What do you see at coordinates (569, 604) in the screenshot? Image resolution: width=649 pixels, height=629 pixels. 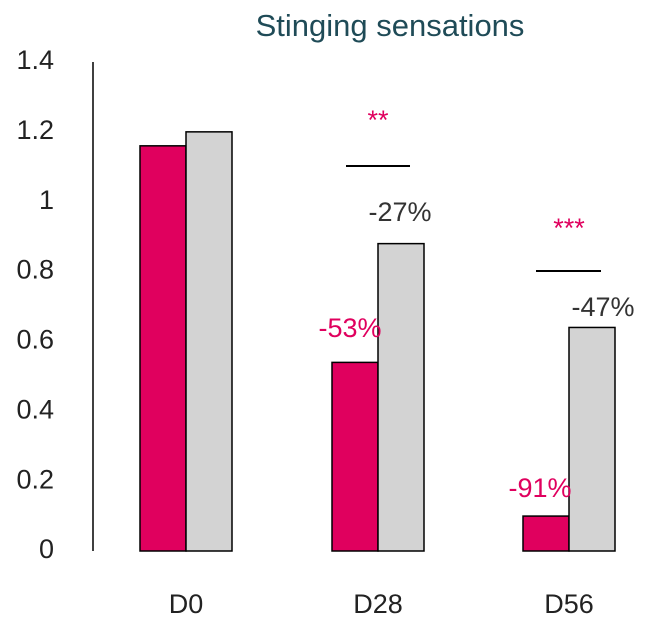 I see `x-tick-label: D56` at bounding box center [569, 604].